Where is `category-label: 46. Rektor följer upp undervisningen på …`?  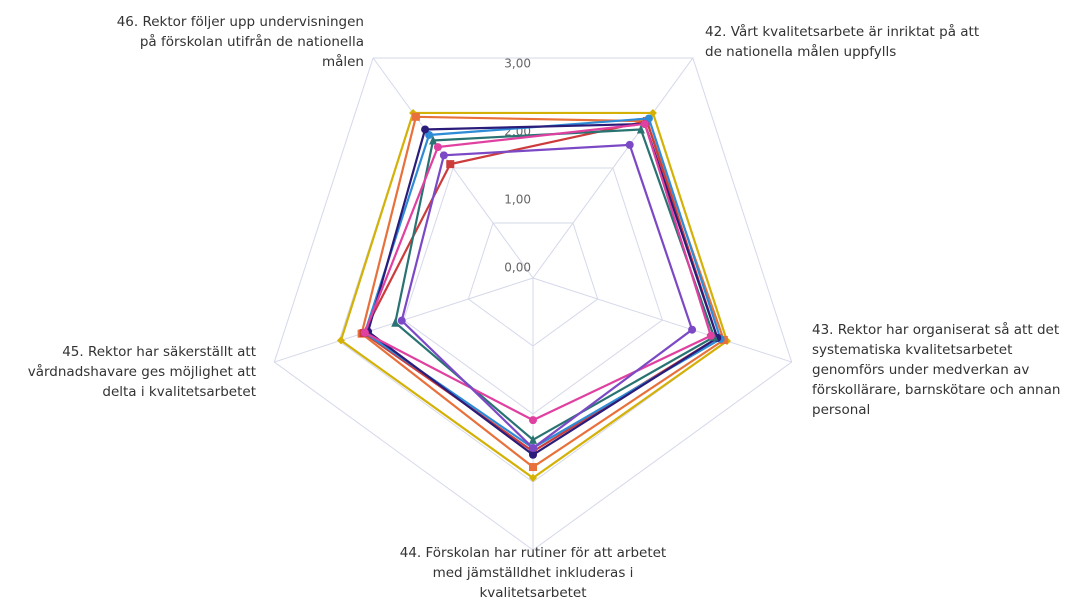 category-label: 46. Rektor följer upp undervisningen på … is located at coordinates (240, 42).